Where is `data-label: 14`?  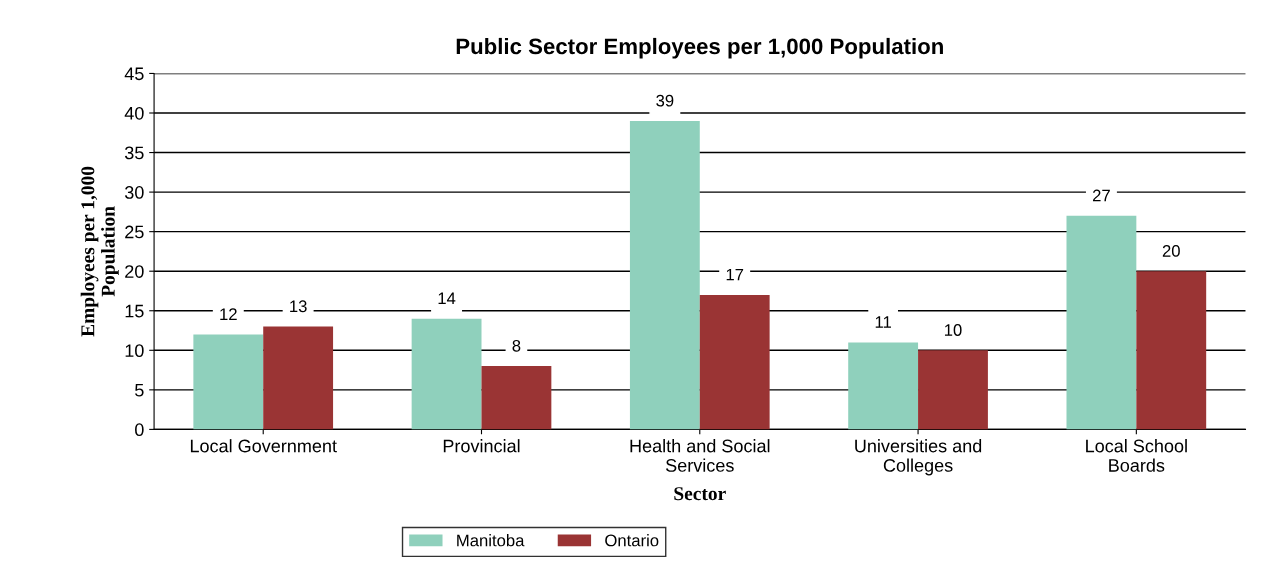 data-label: 14 is located at coordinates (447, 298).